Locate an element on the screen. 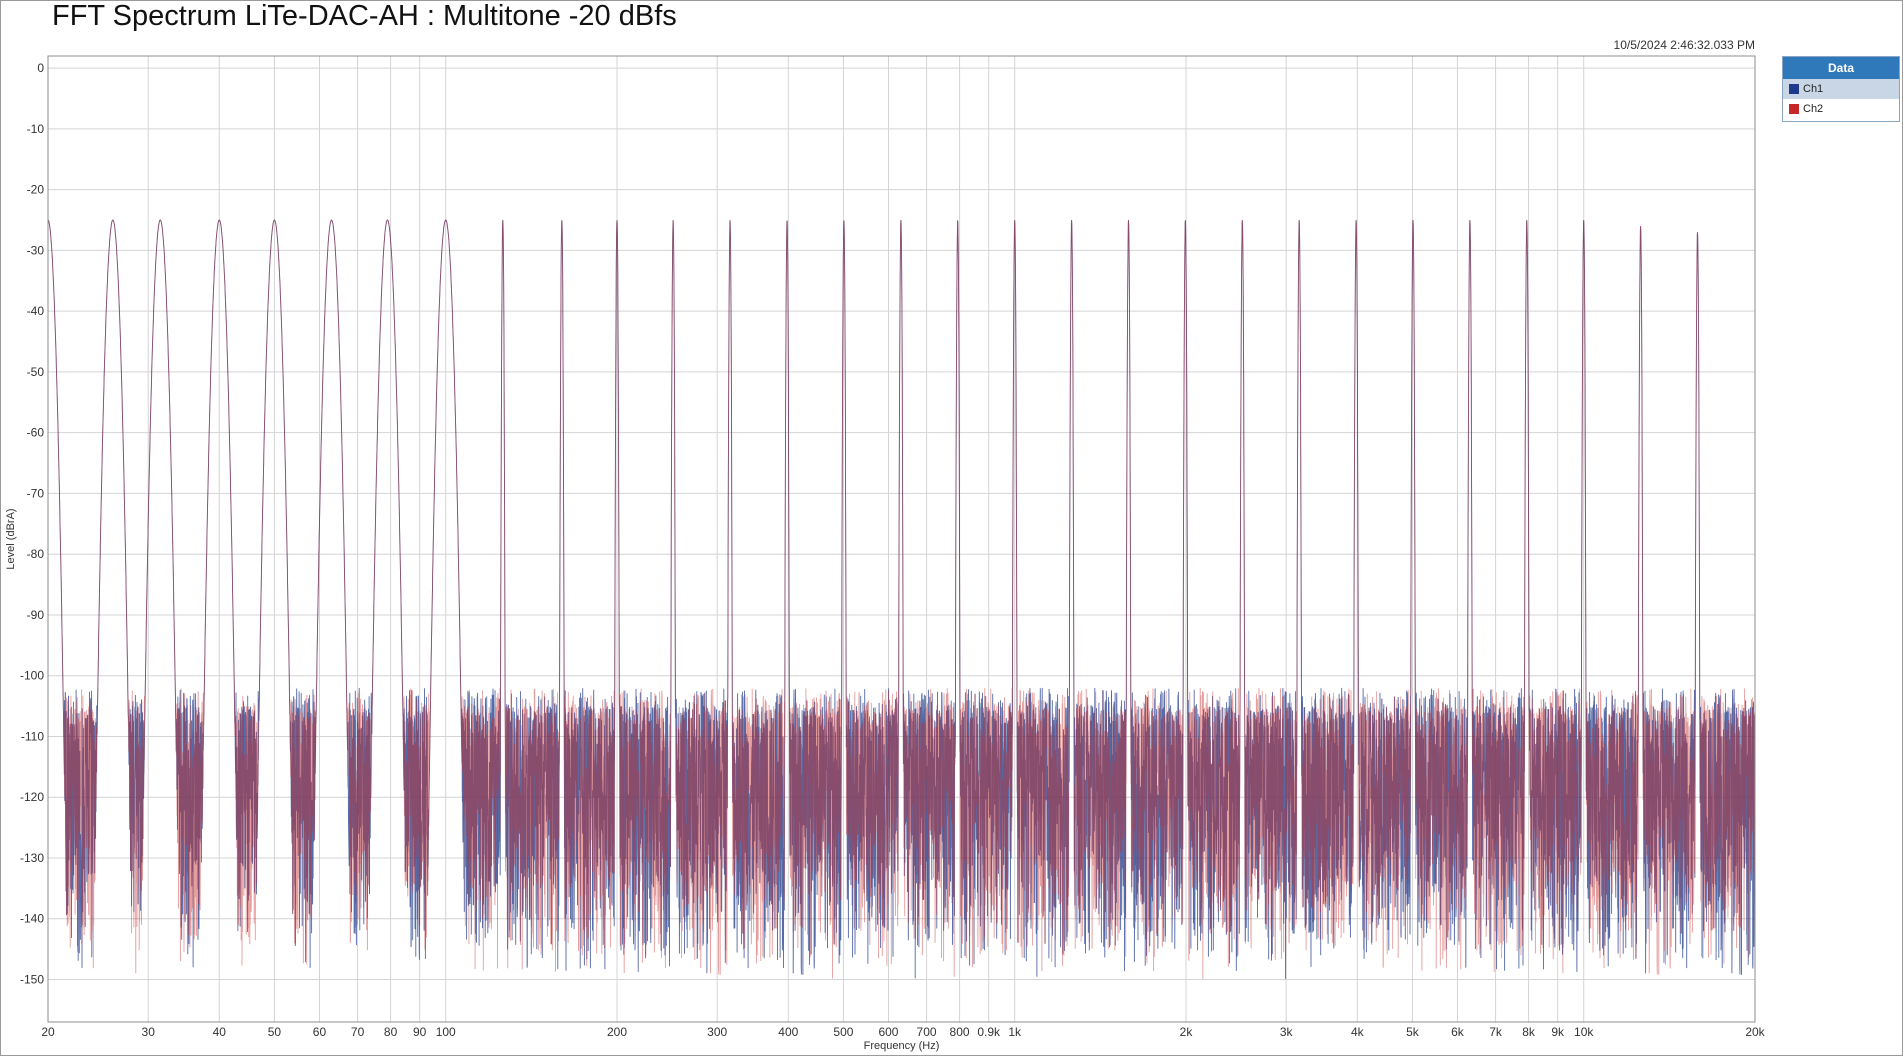 This screenshot has width=1903, height=1056. timestamp: 10/5/2024 2:46:32.033 PM is located at coordinates (1684, 45).